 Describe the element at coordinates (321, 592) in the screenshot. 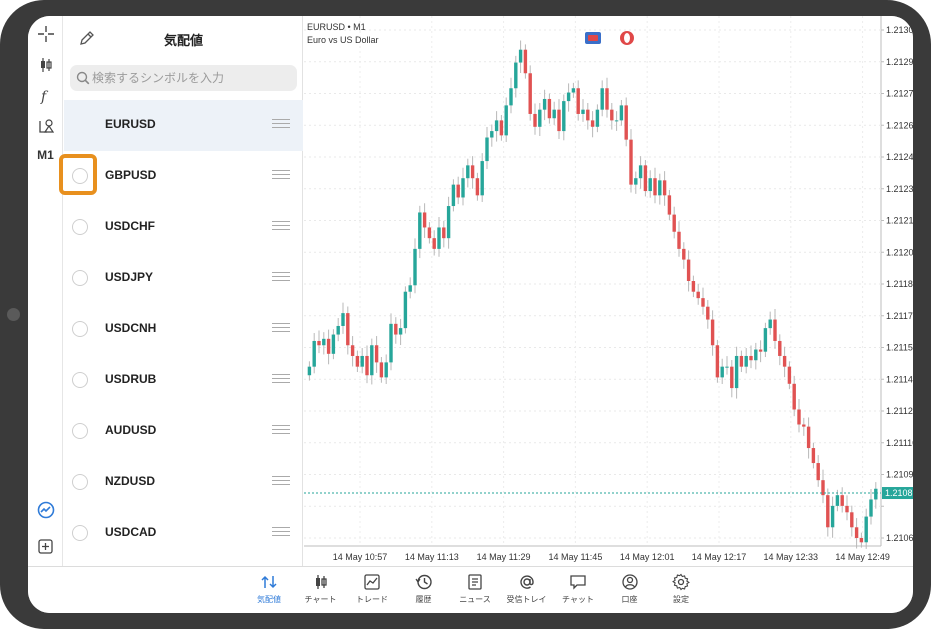

I see `nav-chart: チャート` at that location.